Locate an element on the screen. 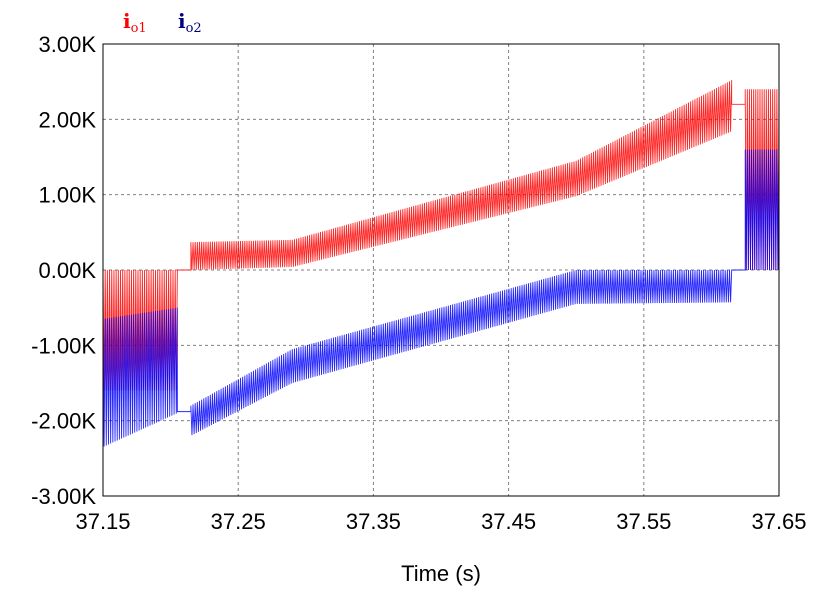  legend: io1 io2 is located at coordinates (162, 22).